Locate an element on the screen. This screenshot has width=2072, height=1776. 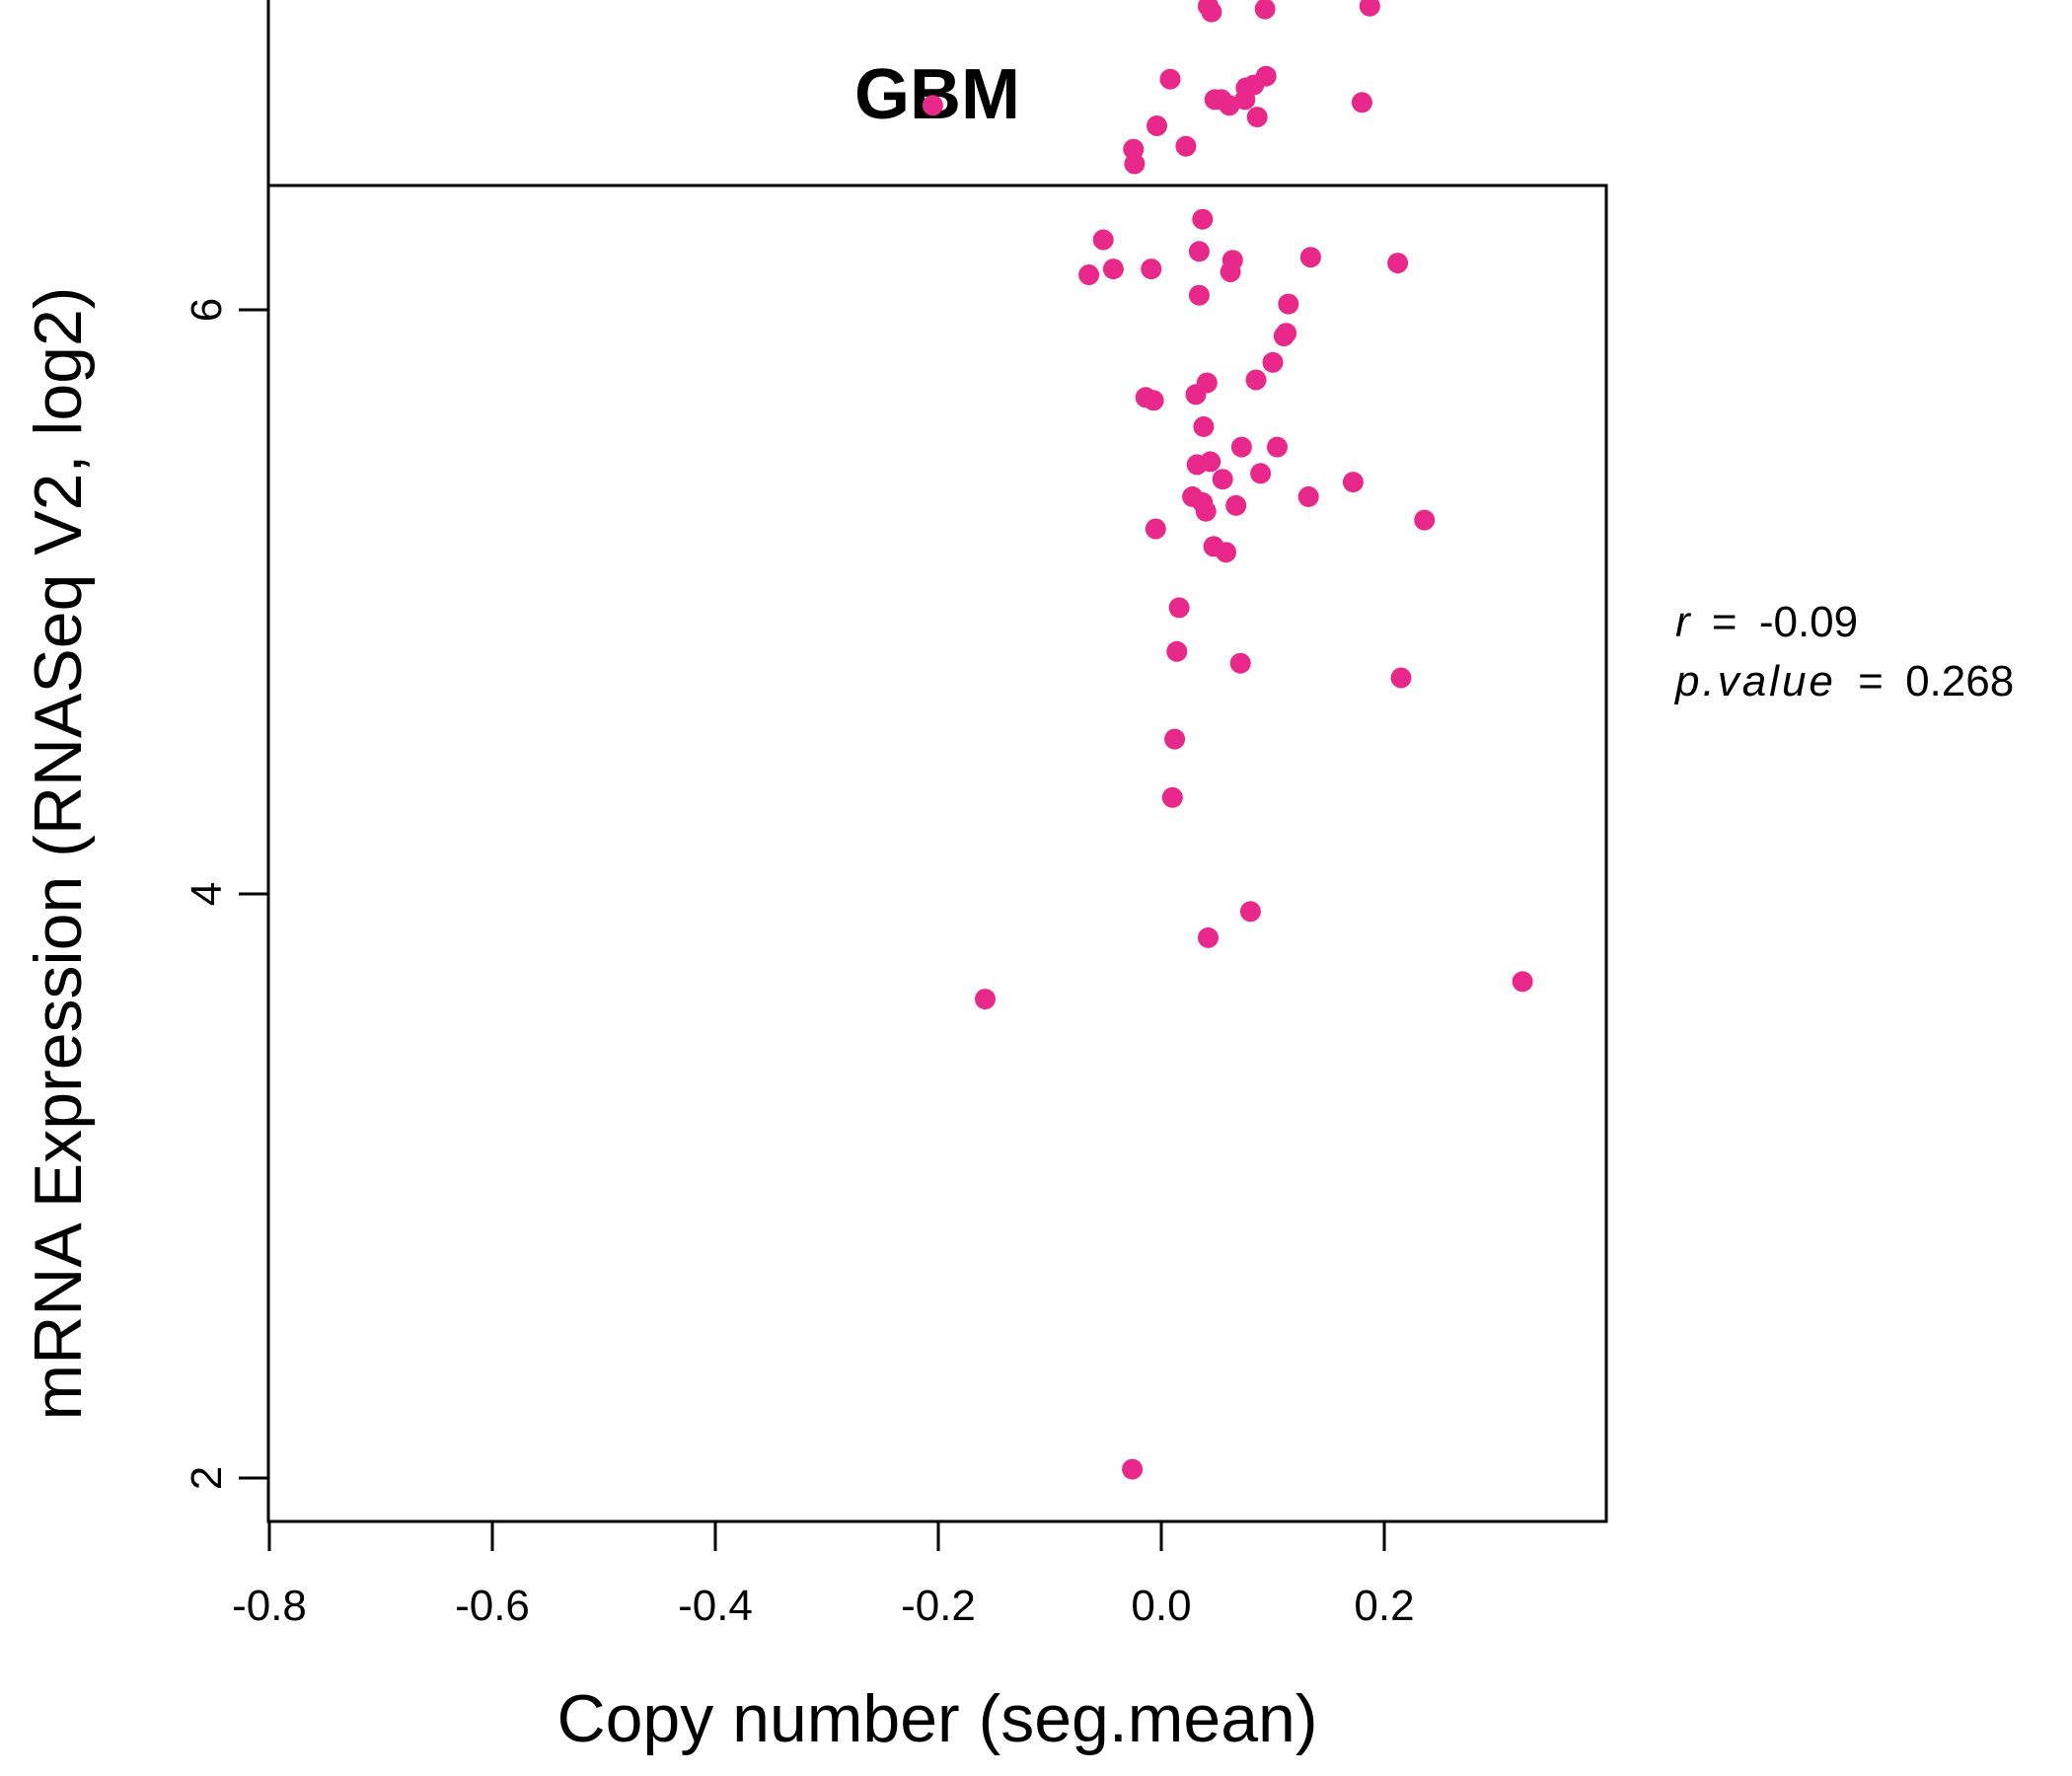
x-tick-label: 0.0 is located at coordinates (1161, 1606).